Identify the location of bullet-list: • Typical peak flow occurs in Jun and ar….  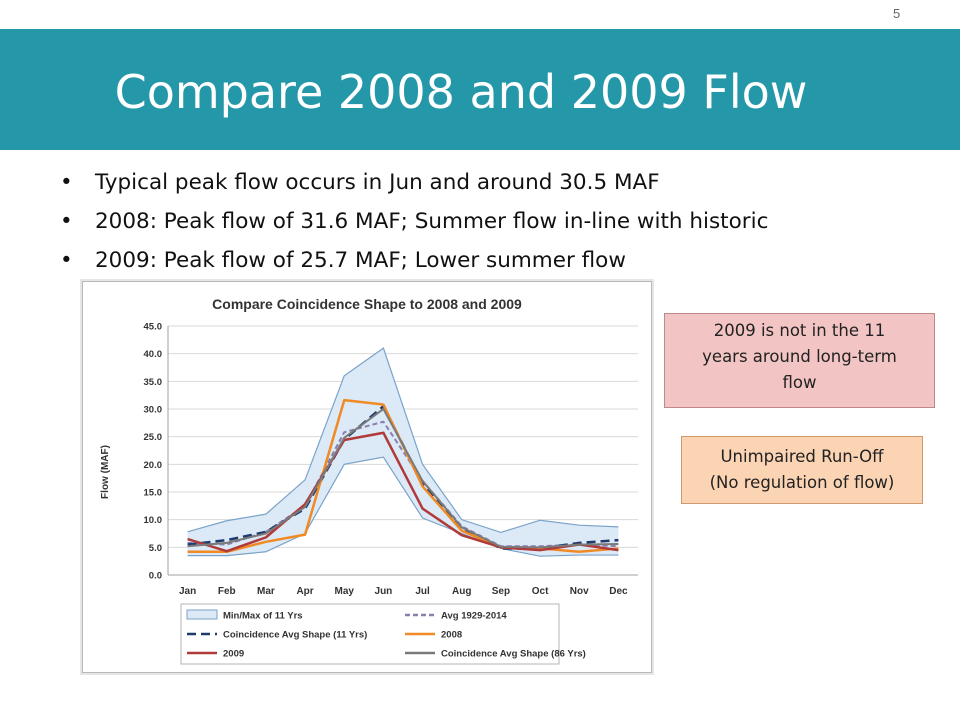
(500, 221).